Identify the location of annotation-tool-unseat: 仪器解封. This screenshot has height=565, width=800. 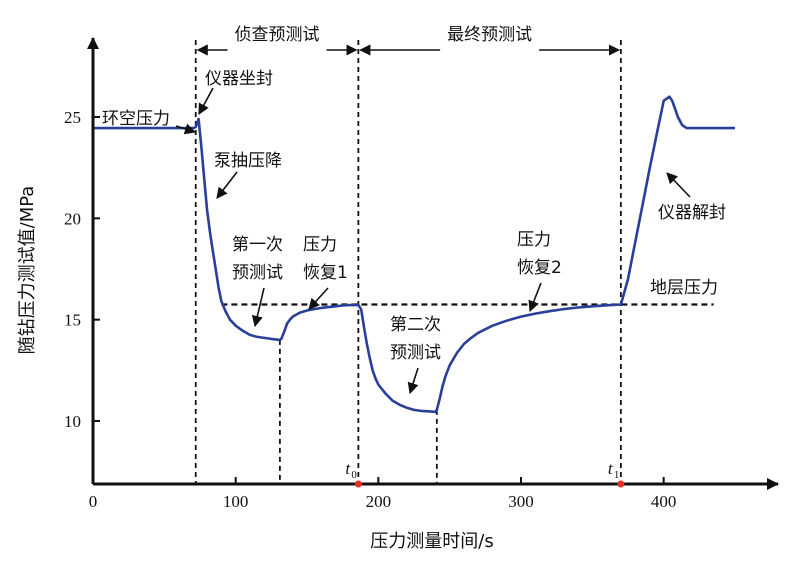
(692, 213).